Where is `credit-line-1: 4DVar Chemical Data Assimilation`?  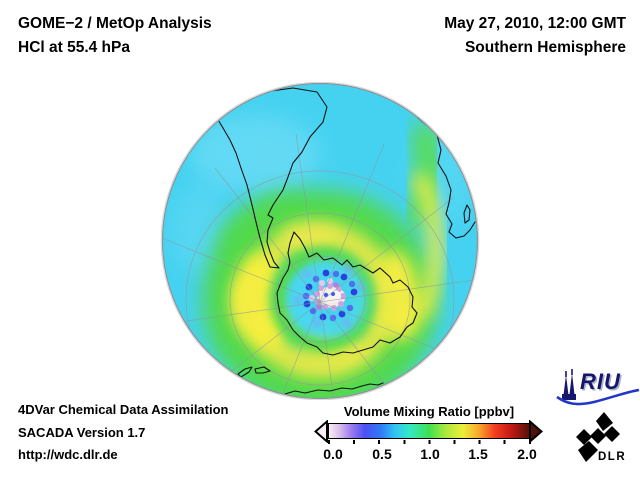 credit-line-1: 4DVar Chemical Data Assimilation is located at coordinates (123, 409).